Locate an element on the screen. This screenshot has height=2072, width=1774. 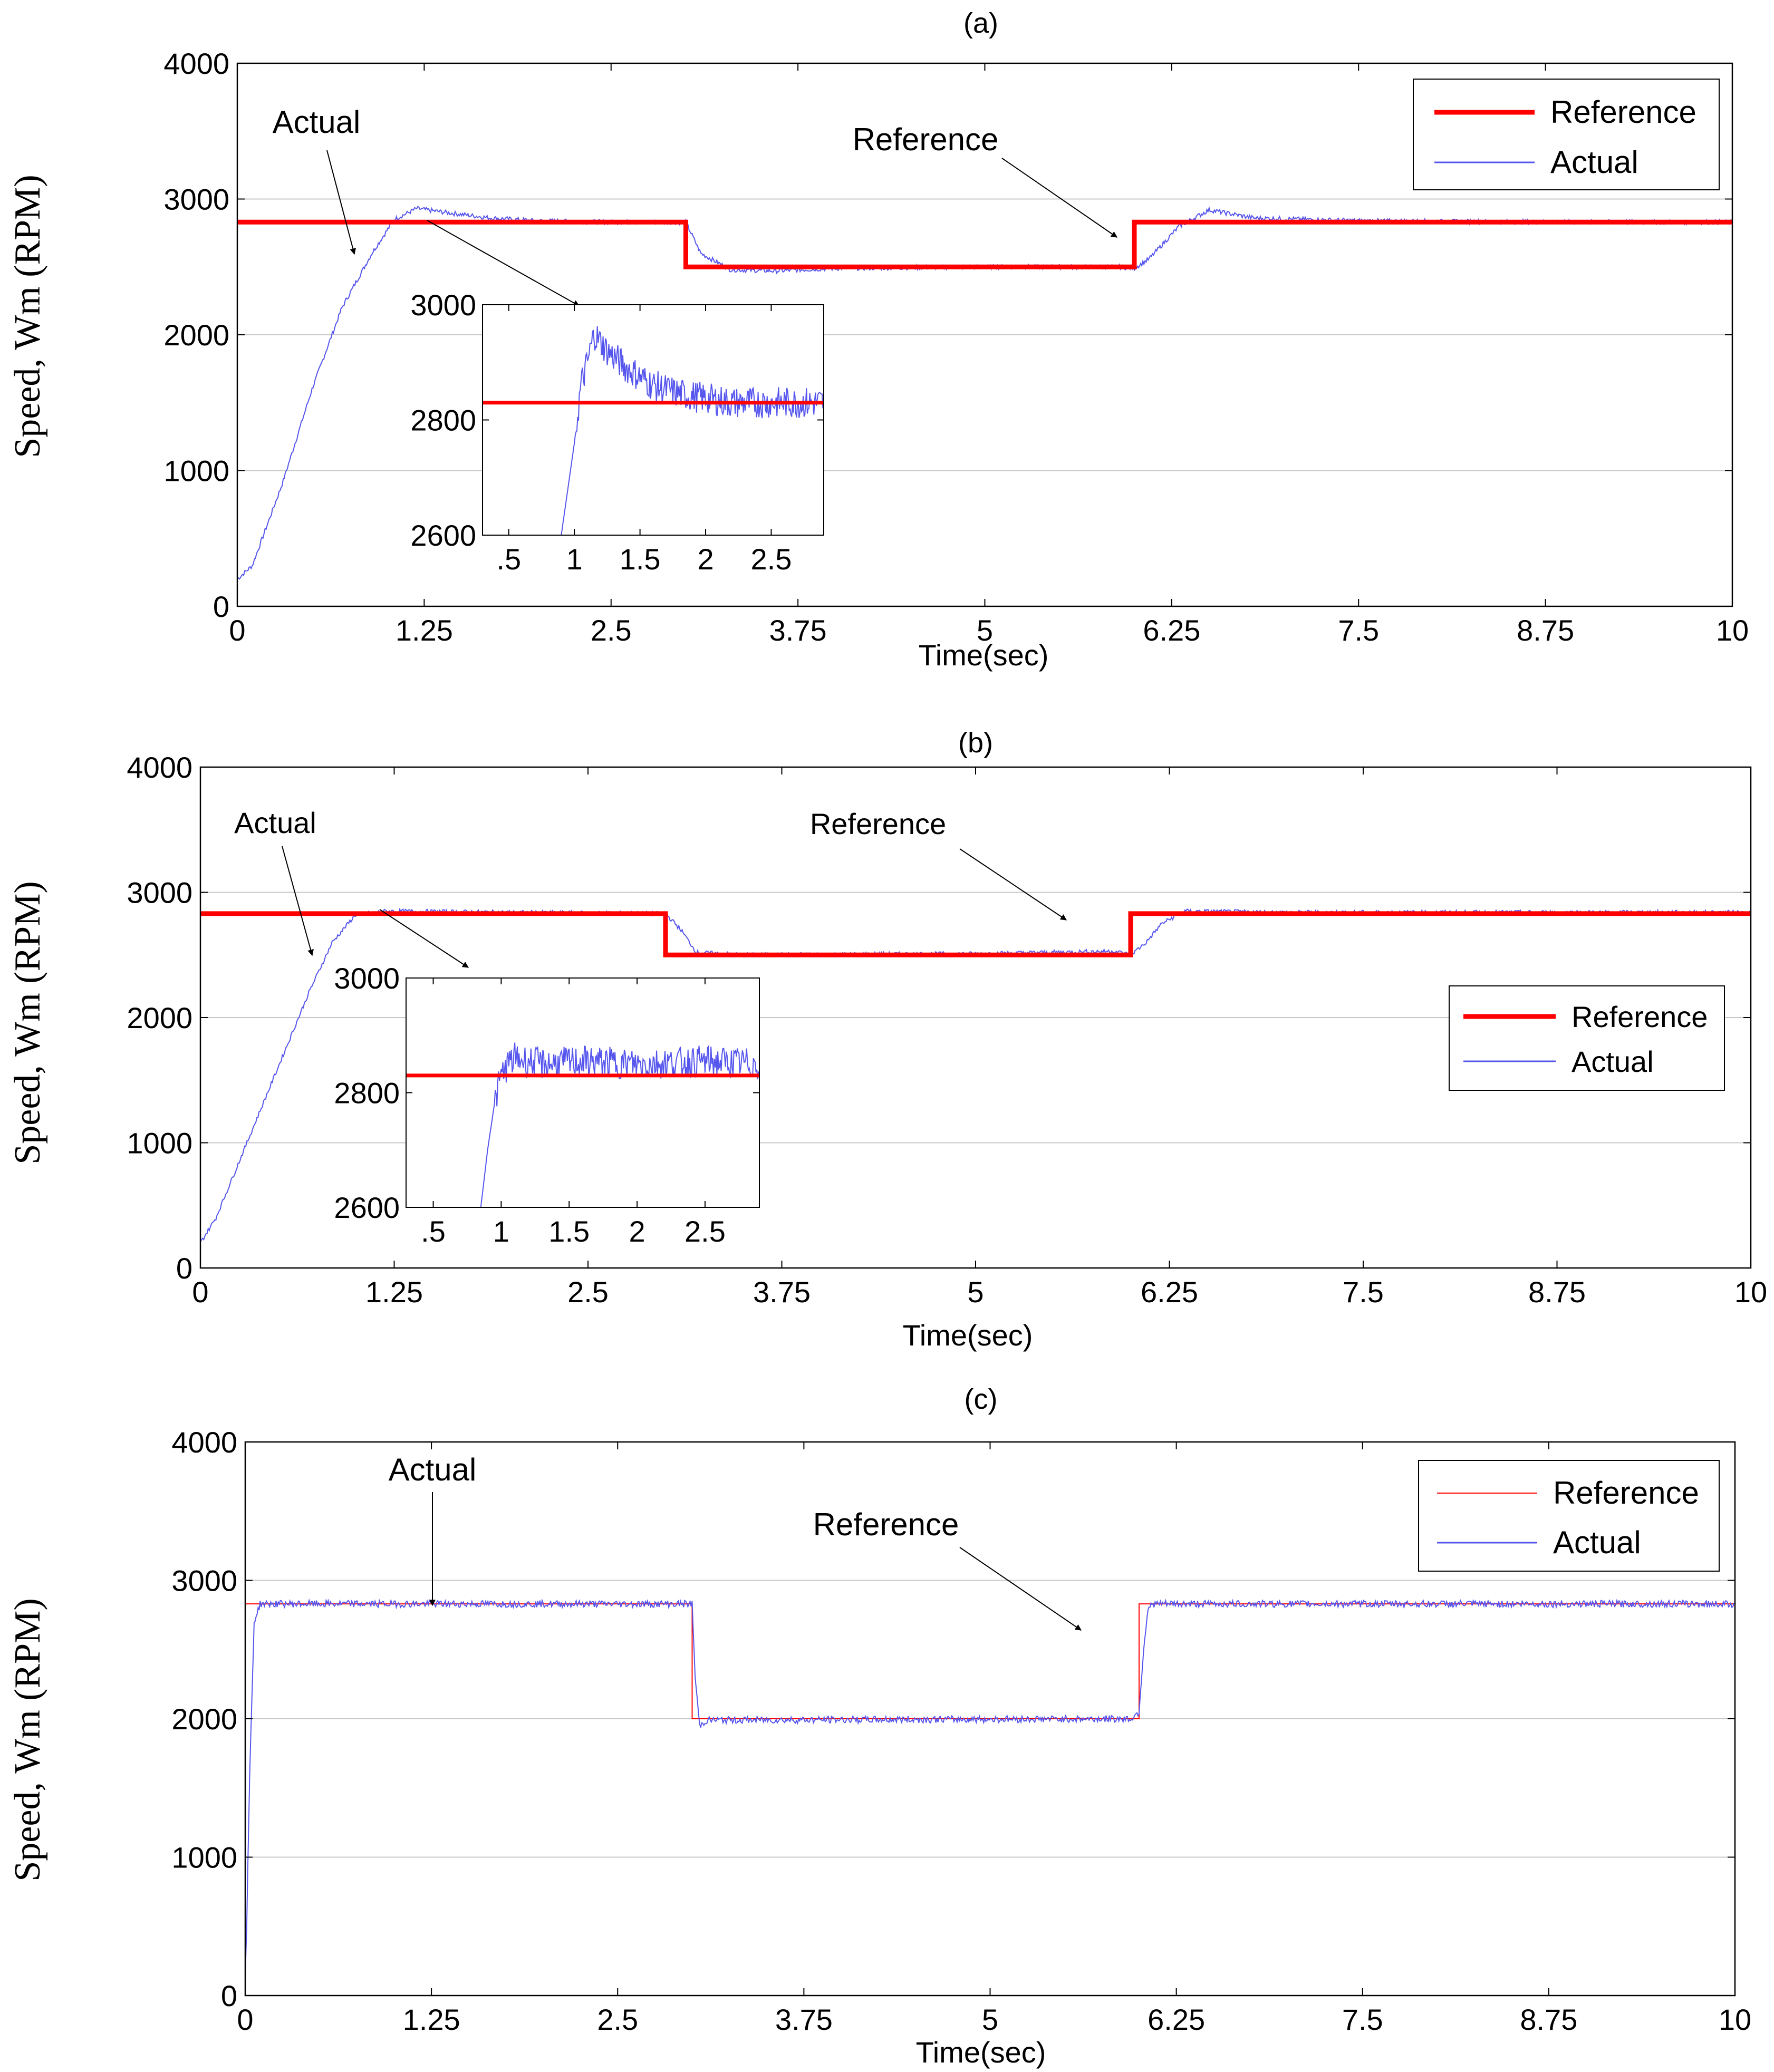
inset-y-tick-label: 3000 is located at coordinates (367, 979).